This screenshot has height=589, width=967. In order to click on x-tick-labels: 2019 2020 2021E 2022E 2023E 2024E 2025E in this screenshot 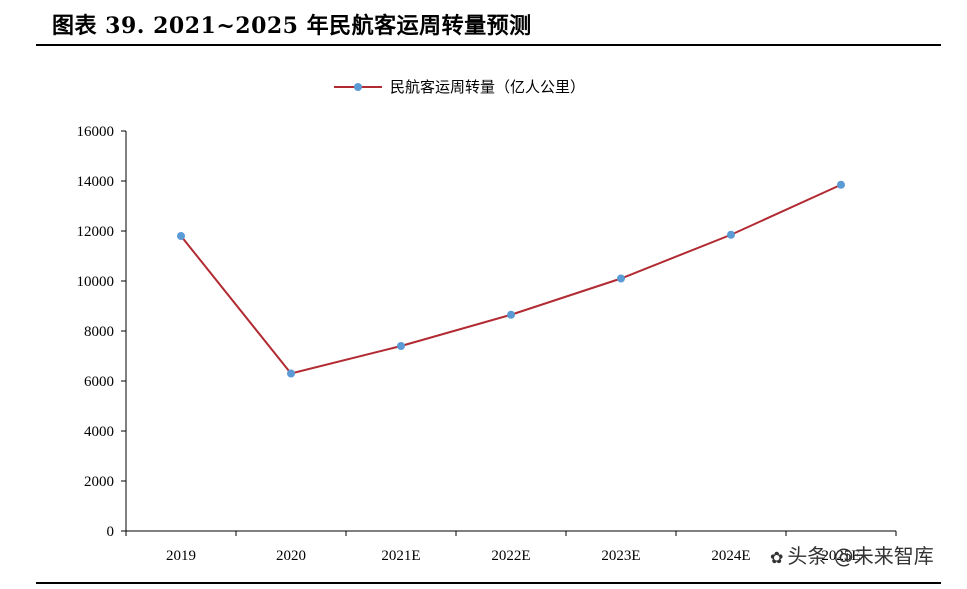, I will do `click(513, 556)`.